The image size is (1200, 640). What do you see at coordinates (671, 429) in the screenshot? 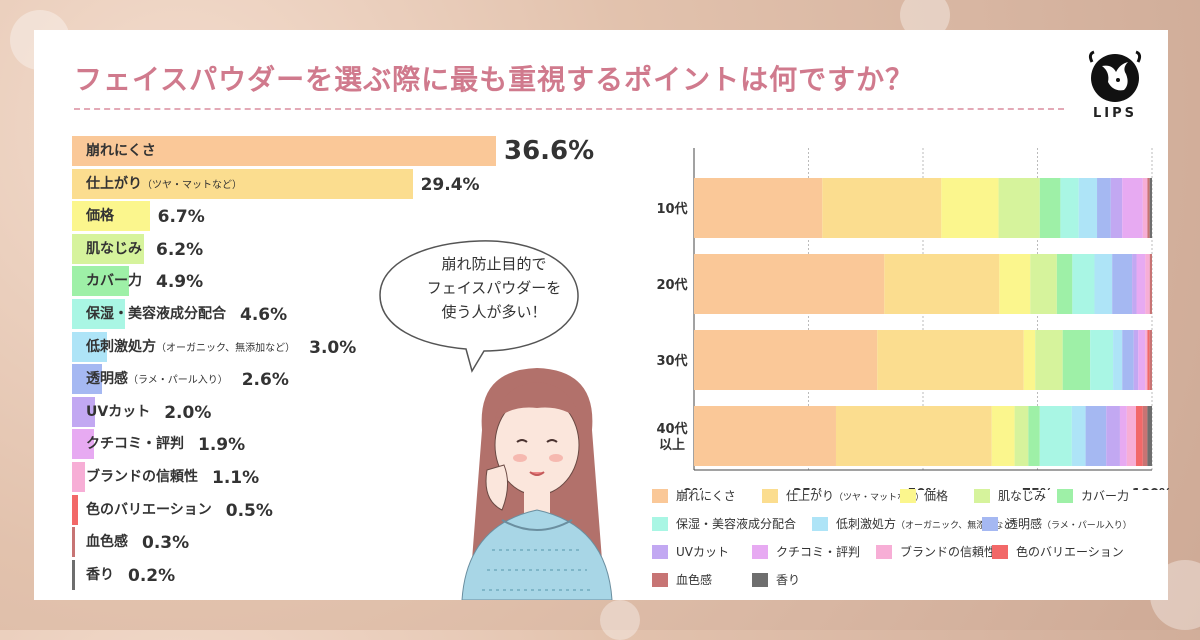
I see `y-tick-label: 40代` at bounding box center [671, 429].